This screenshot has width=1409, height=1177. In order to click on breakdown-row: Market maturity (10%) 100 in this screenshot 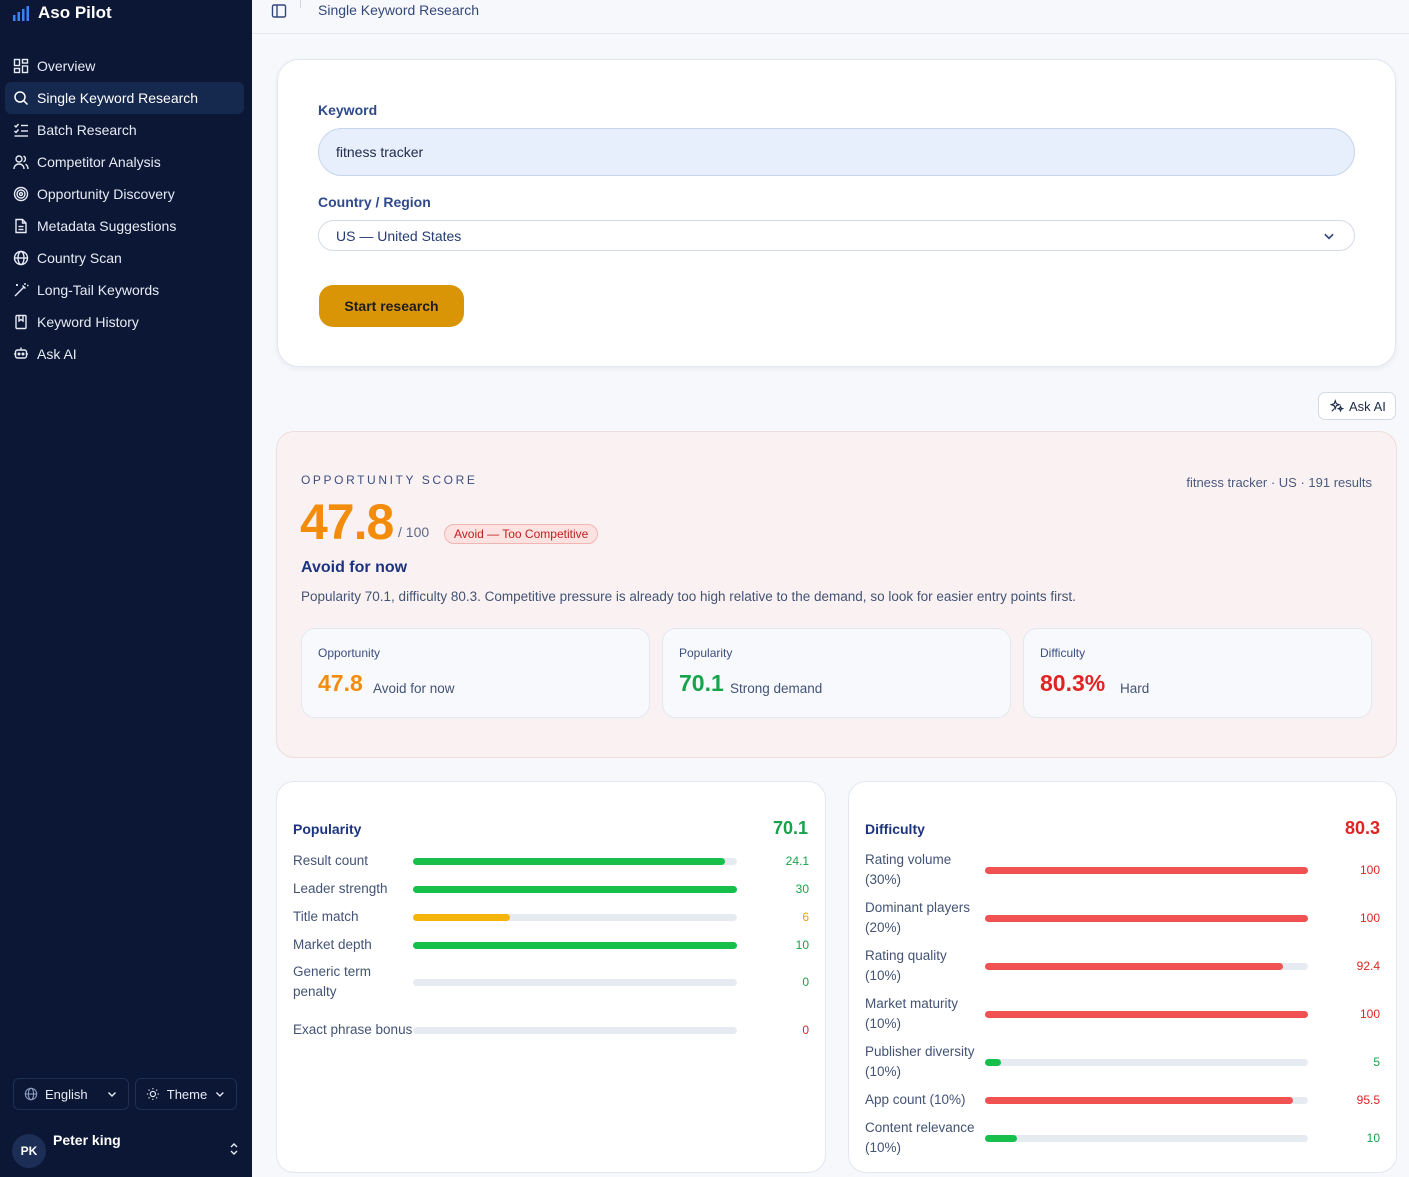, I will do `click(1122, 1014)`.